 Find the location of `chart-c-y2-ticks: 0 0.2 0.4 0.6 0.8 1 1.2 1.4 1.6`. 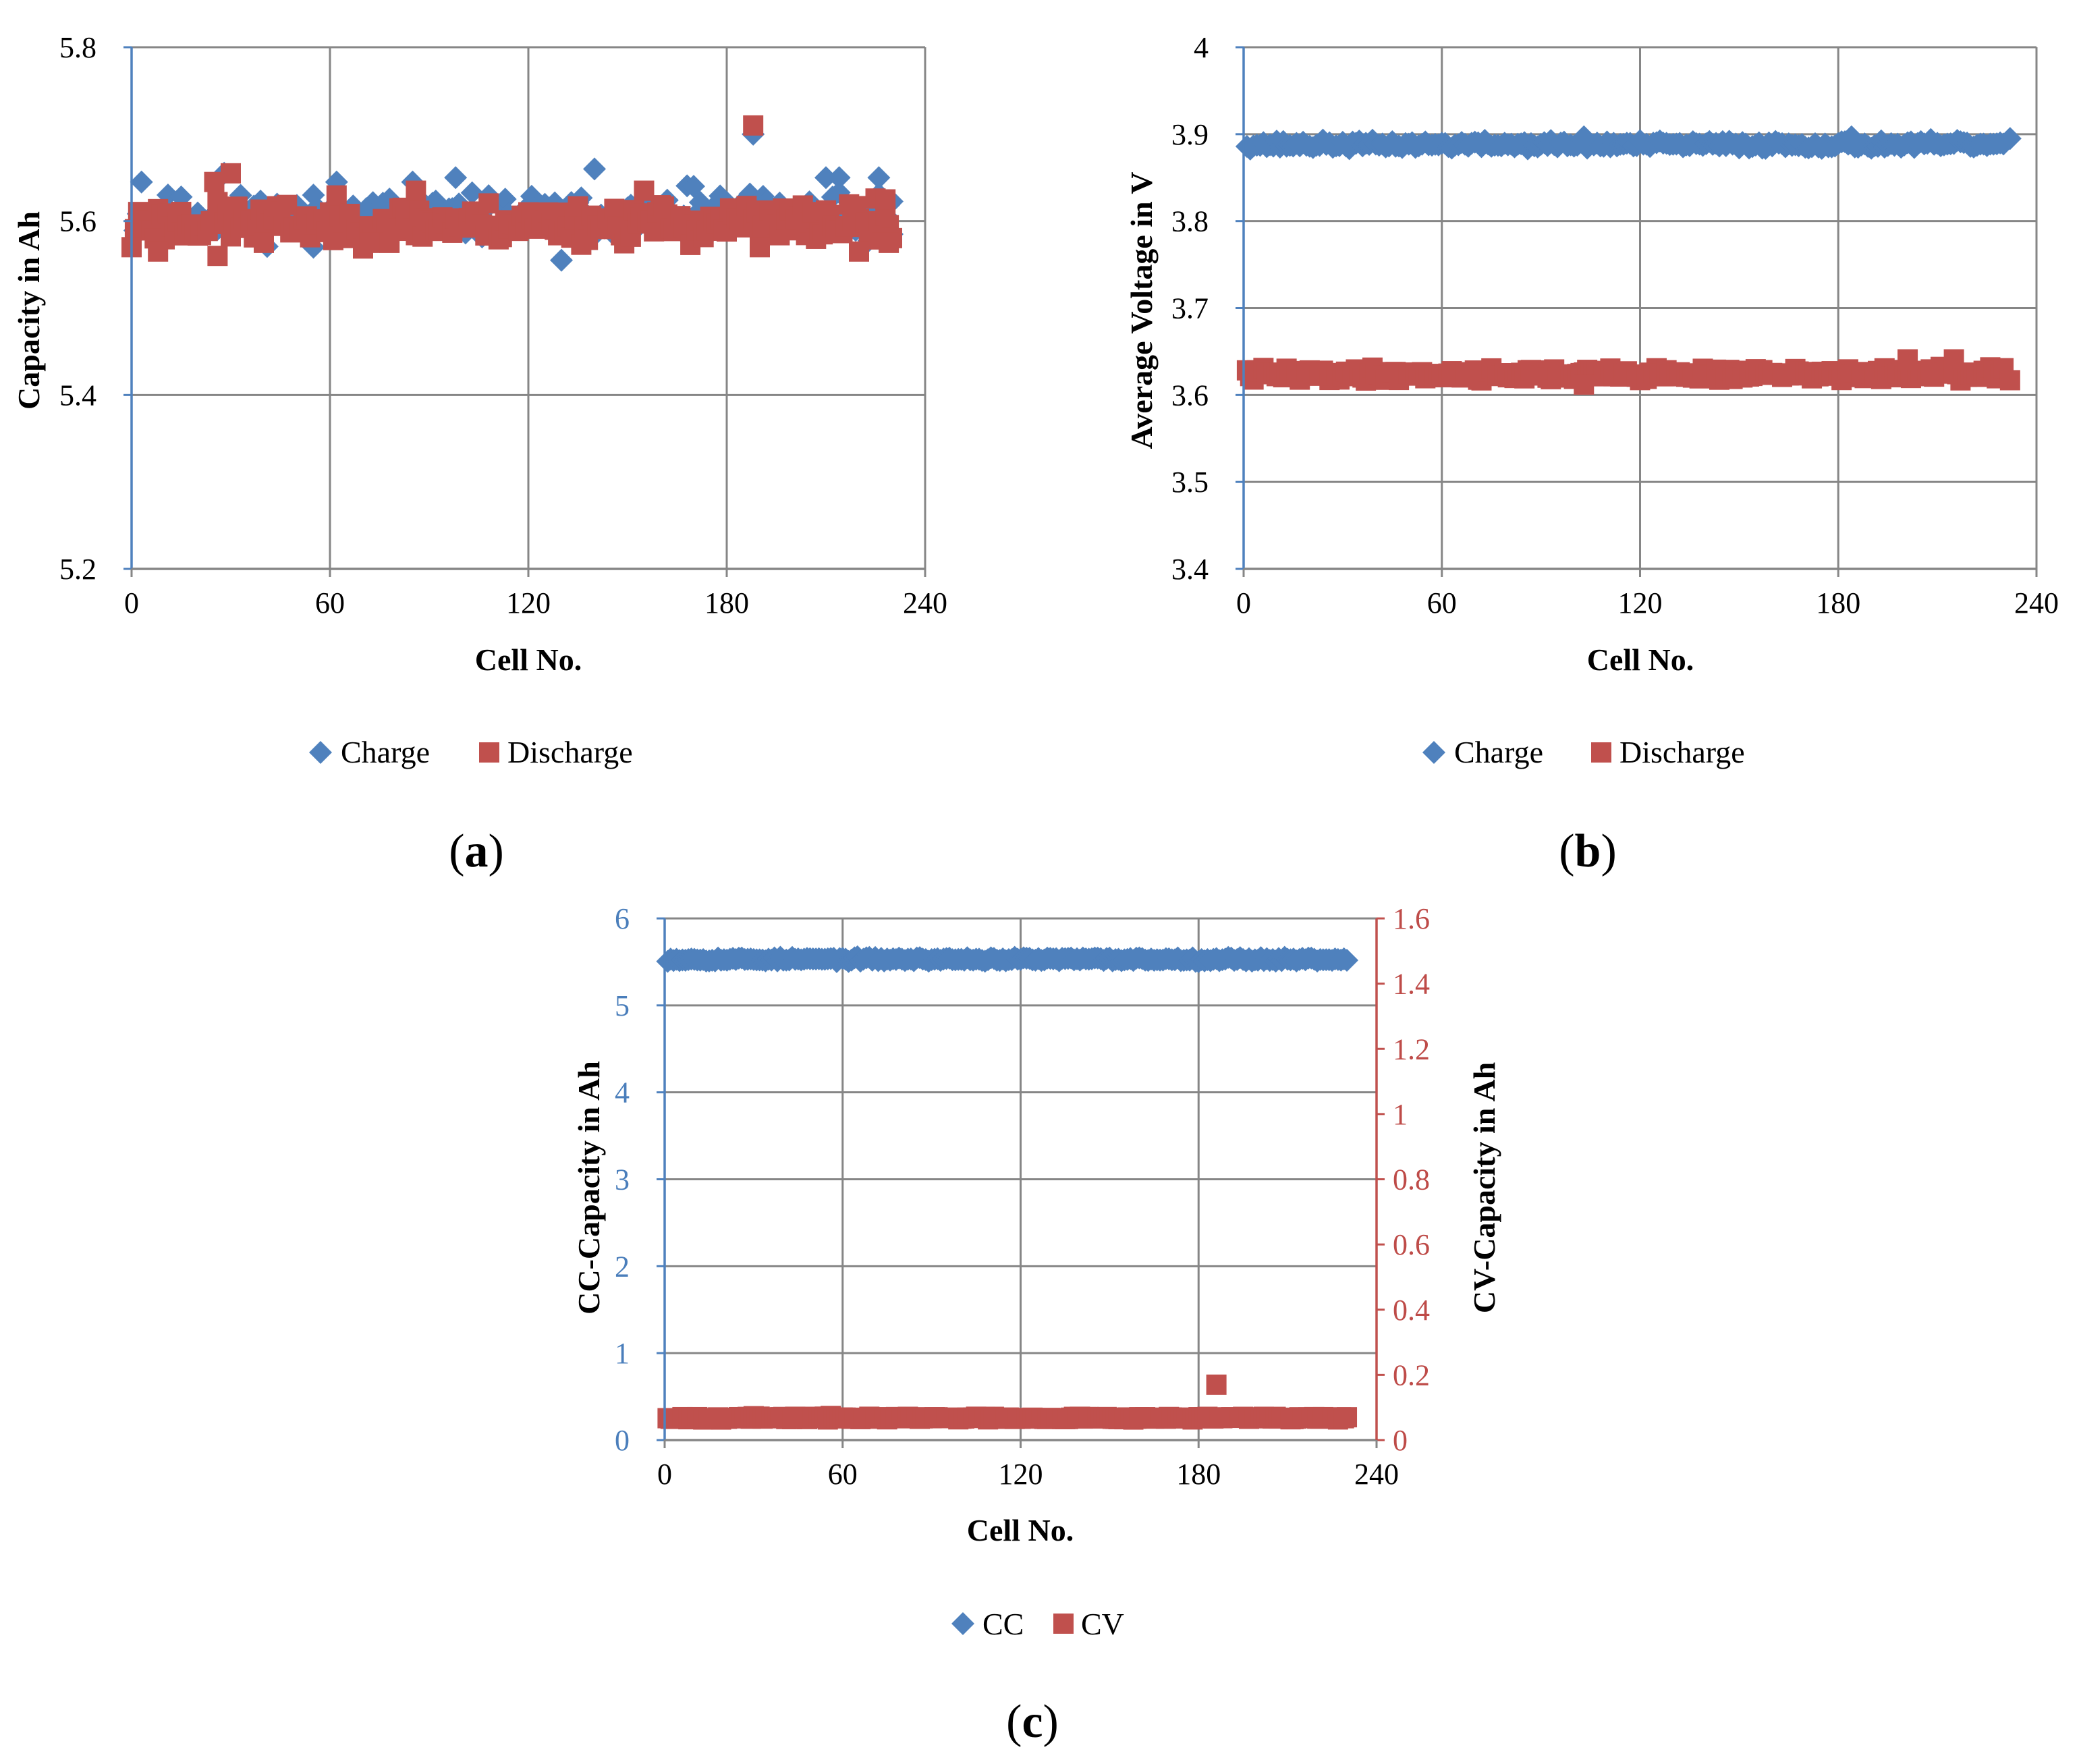

chart-c-y2-ticks: 0 0.2 0.4 0.6 0.8 1 1.2 1.4 1.6 is located at coordinates (1403, 1179).